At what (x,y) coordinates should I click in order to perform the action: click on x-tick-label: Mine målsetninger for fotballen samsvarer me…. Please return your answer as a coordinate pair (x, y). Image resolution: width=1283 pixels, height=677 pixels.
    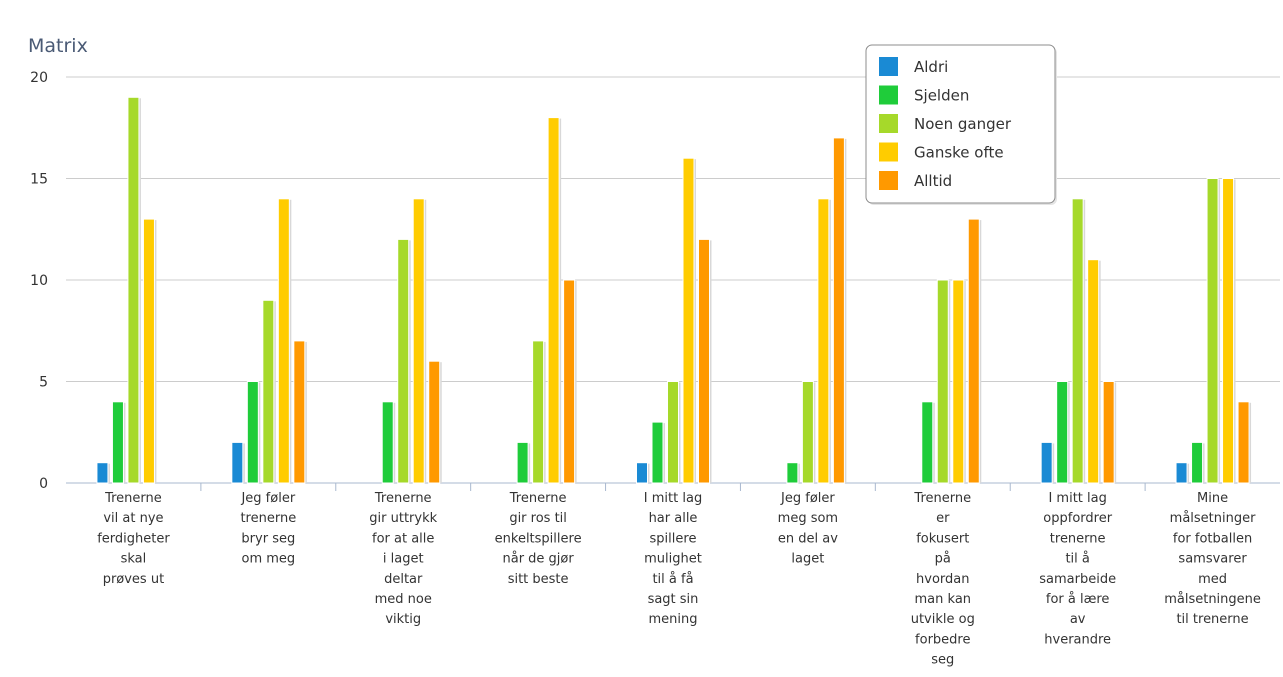
    Looking at the image, I should click on (1212, 559).